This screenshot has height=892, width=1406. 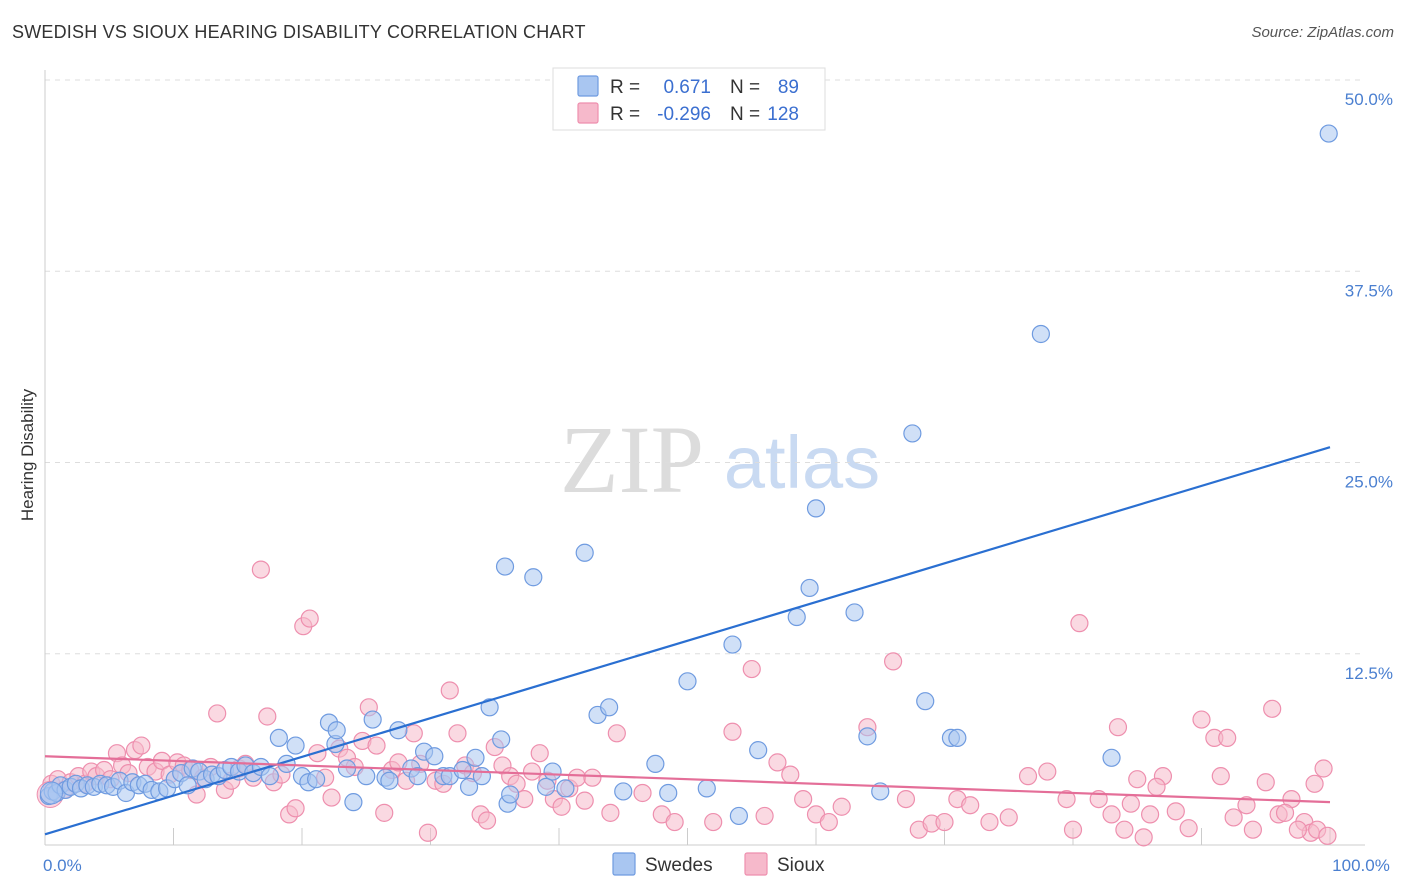 What do you see at coordinates (625, 114) in the screenshot?
I see `legend-sioux-r-label: R =` at bounding box center [625, 114].